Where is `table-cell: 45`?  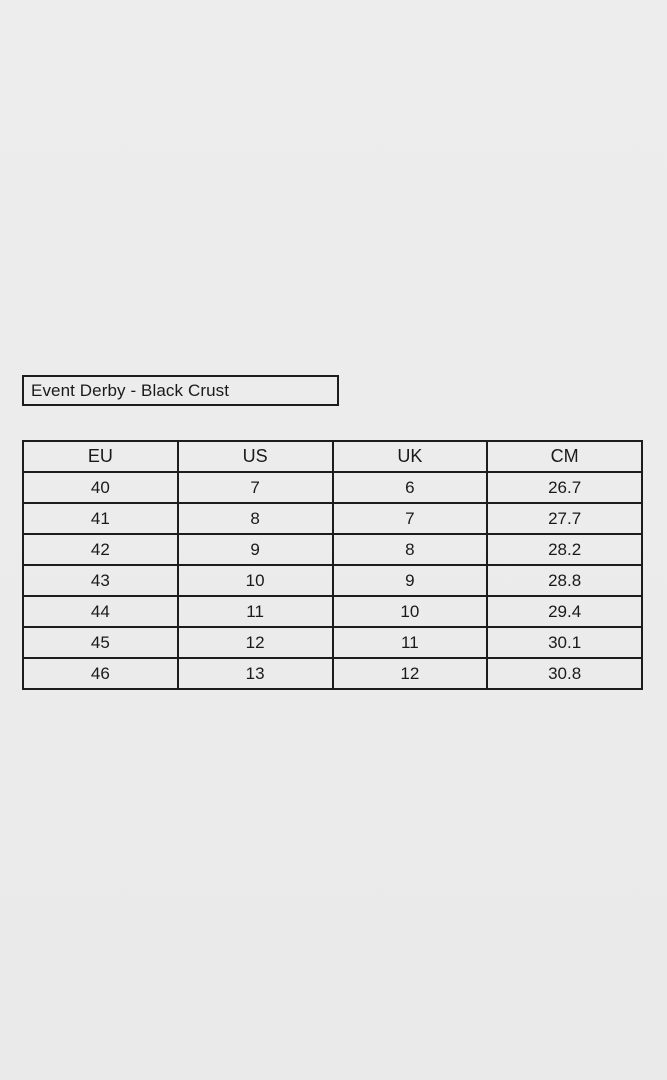
table-cell: 45 is located at coordinates (100, 642).